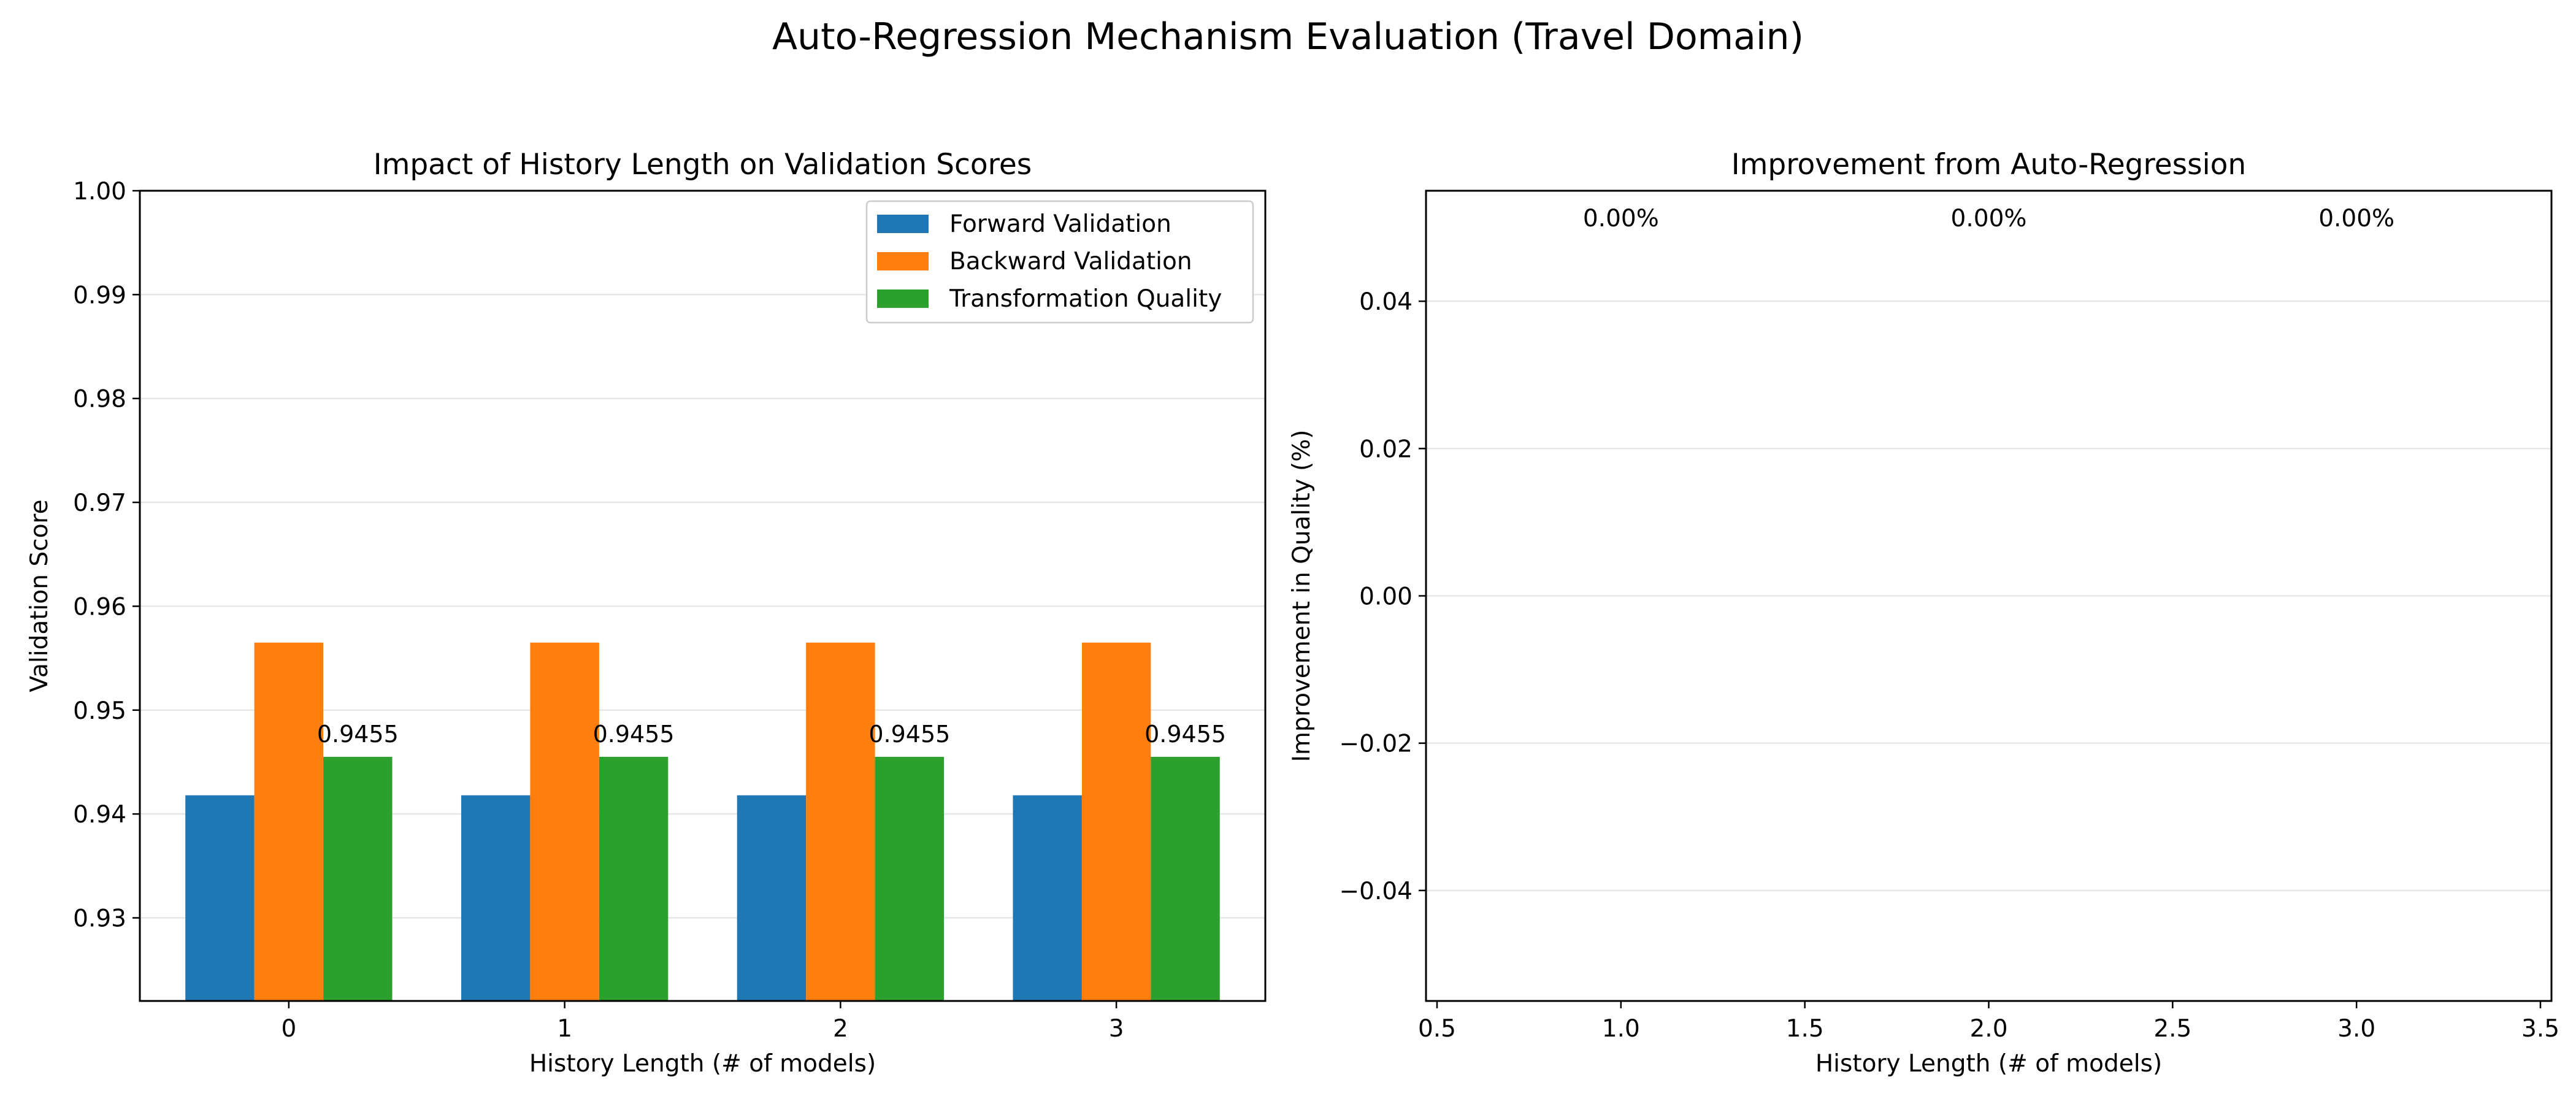  I want to click on y-tick-label: 0.94, so click(99, 815).